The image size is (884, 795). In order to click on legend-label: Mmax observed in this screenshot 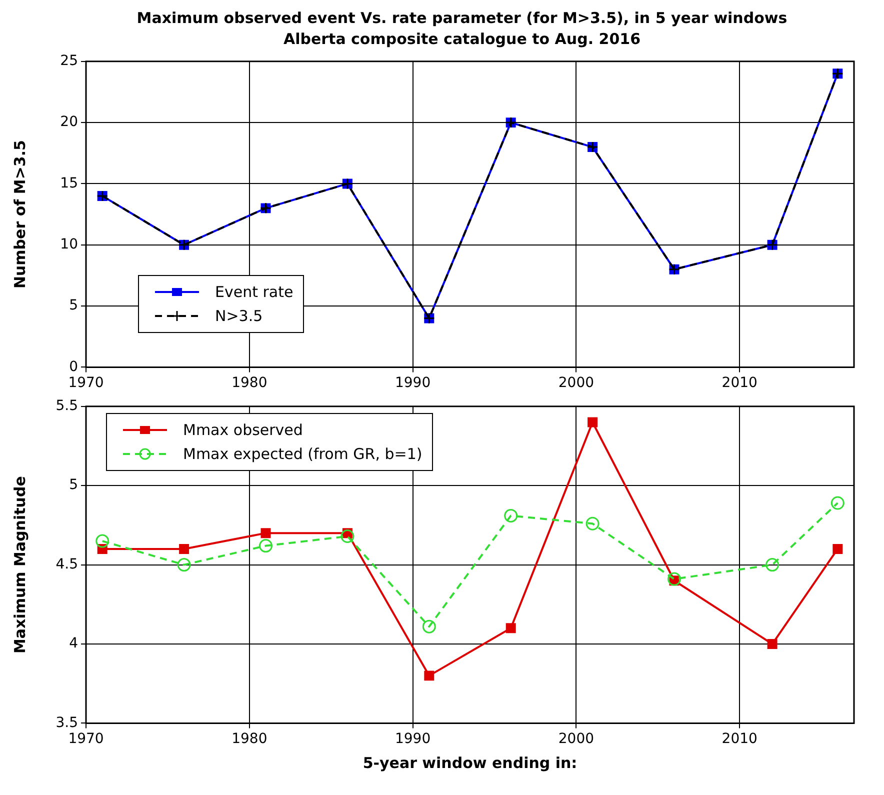, I will do `click(243, 430)`.